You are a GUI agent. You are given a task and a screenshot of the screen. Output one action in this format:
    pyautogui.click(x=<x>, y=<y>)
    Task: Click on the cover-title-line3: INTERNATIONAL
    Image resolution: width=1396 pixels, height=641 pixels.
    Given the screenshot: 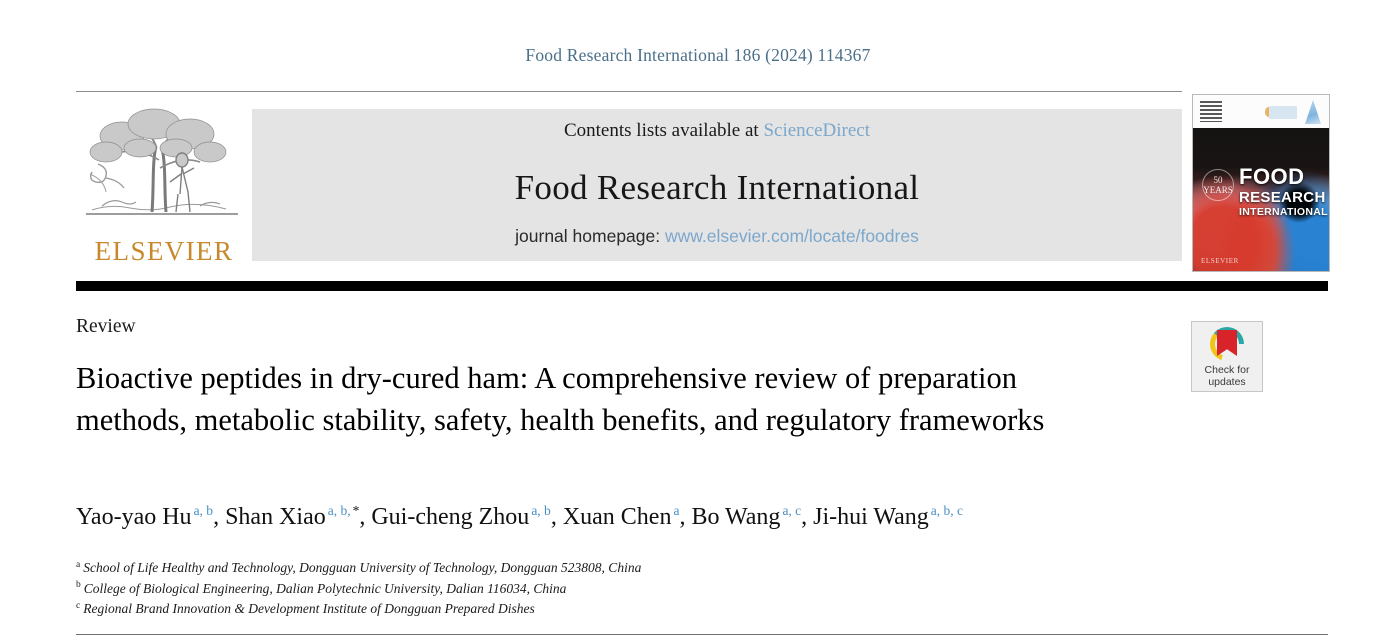 What is the action you would take?
    pyautogui.click(x=1283, y=212)
    